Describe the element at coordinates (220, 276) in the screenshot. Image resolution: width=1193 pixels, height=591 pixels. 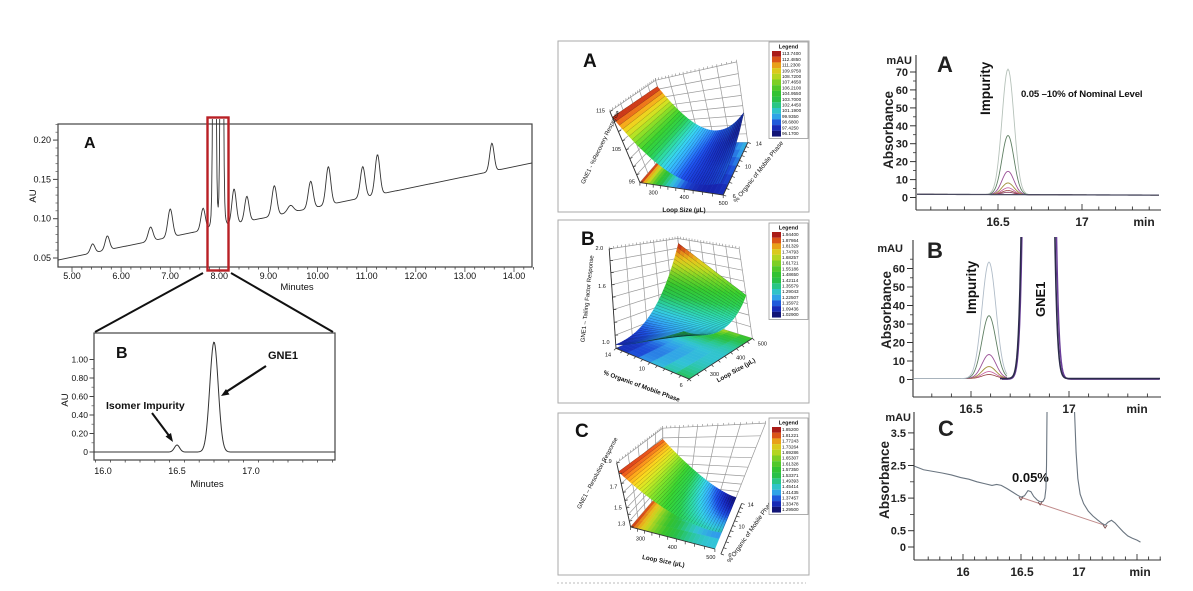
I see `svg-text: 8.00` at that location.